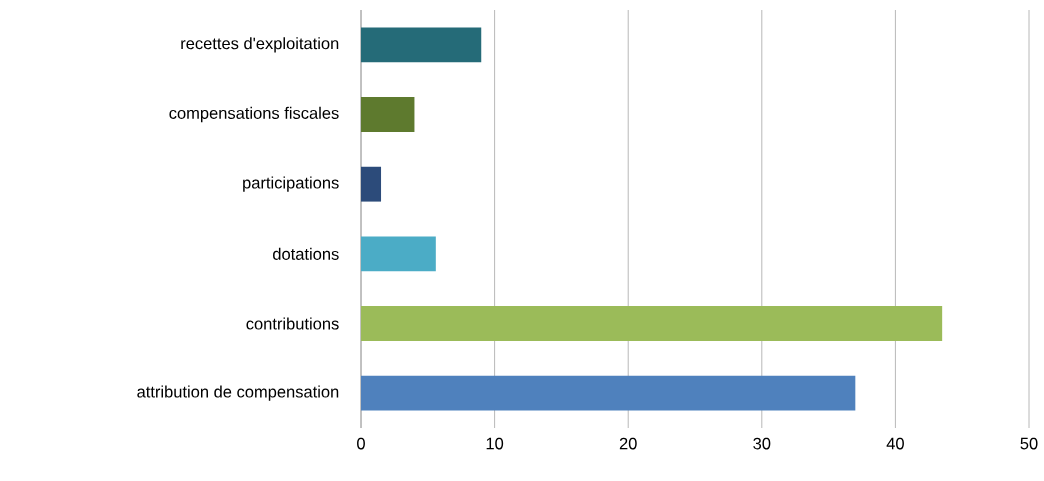  What do you see at coordinates (495, 443) in the screenshot?
I see `x-tick-label: 10` at bounding box center [495, 443].